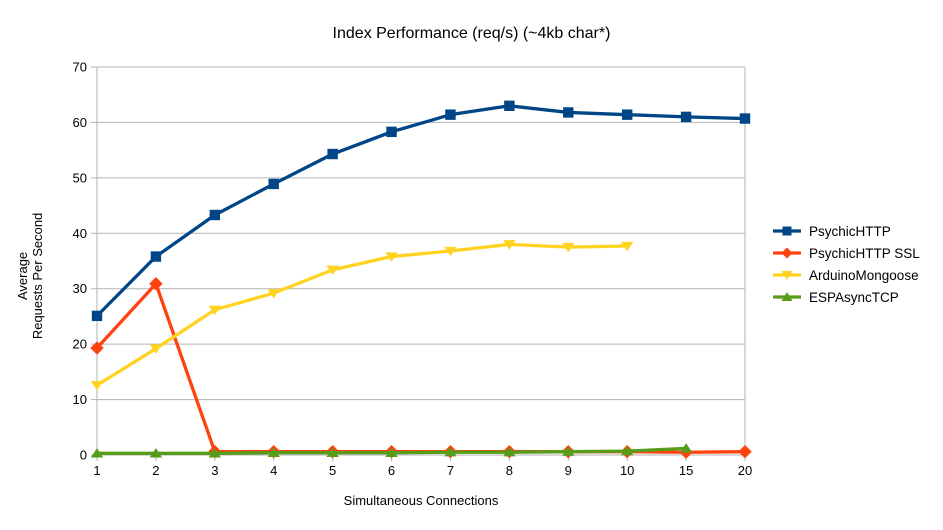  Describe the element at coordinates (391, 470) in the screenshot. I see `x-tick-label: 6` at that location.